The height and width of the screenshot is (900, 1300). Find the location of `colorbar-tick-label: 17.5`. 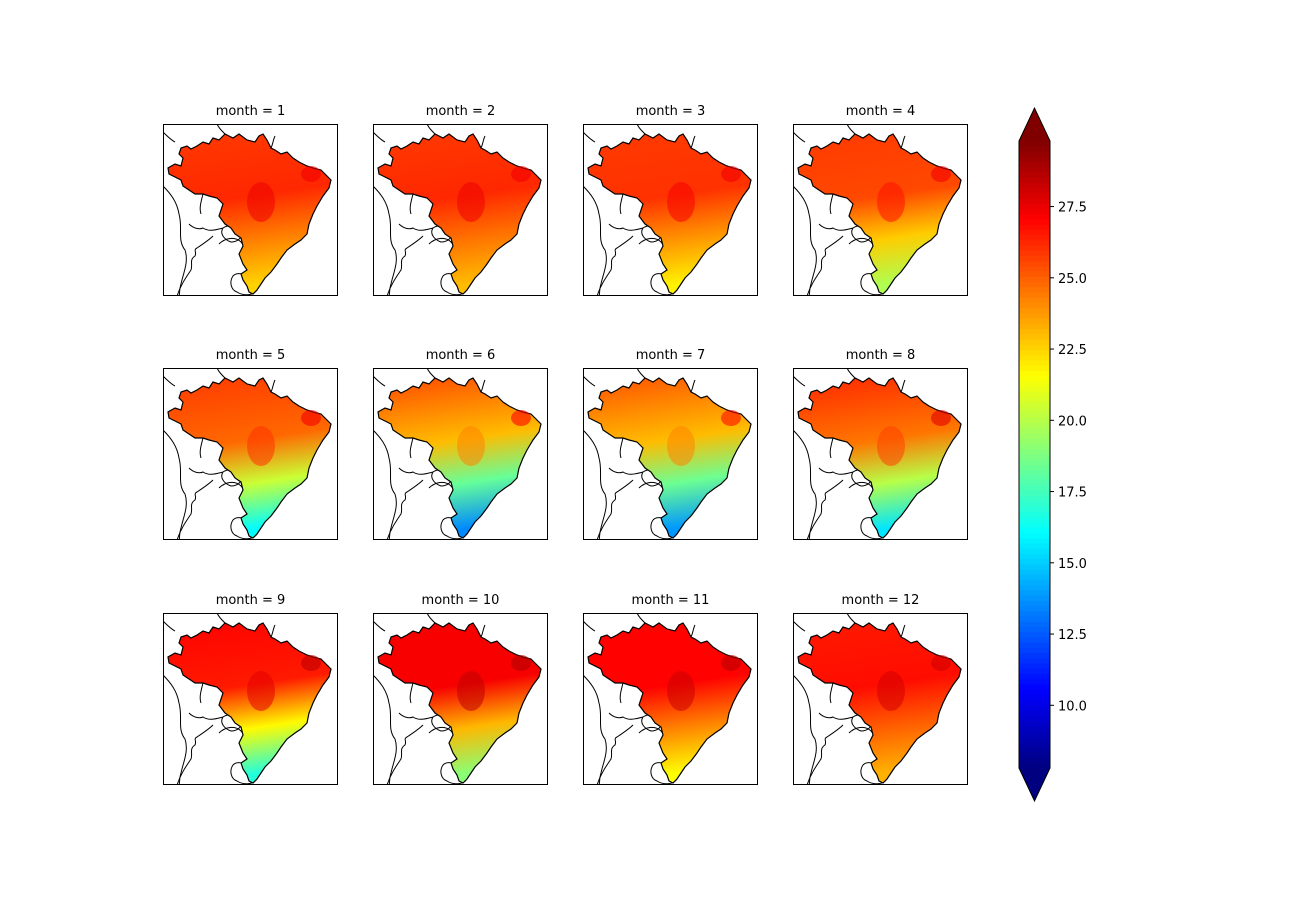

colorbar-tick-label: 17.5 is located at coordinates (1072, 493).